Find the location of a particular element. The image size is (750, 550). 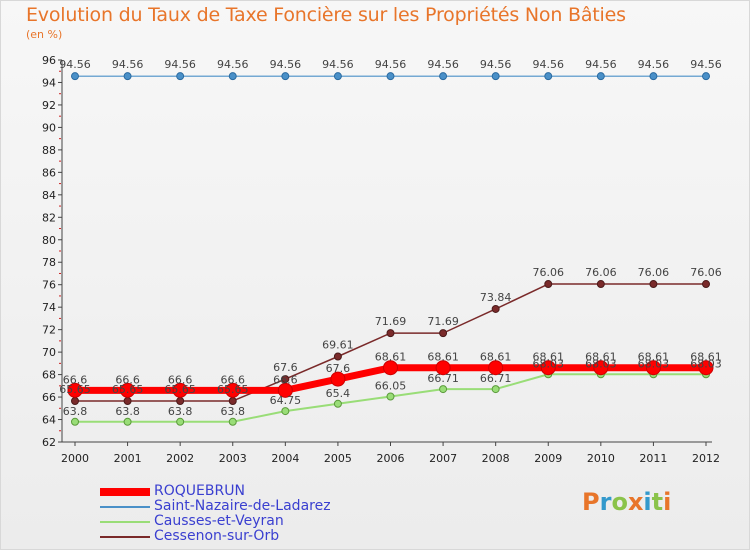

data-label: 66.71 is located at coordinates (496, 378).